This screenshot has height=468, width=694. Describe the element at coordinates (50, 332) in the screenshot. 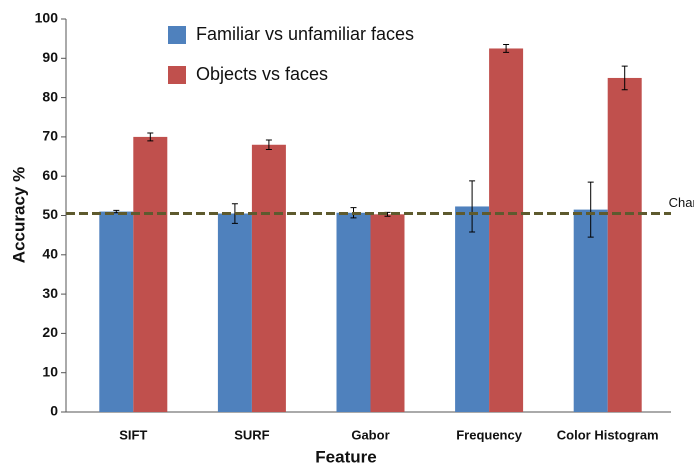

I see `y-tick-label: 20` at that location.